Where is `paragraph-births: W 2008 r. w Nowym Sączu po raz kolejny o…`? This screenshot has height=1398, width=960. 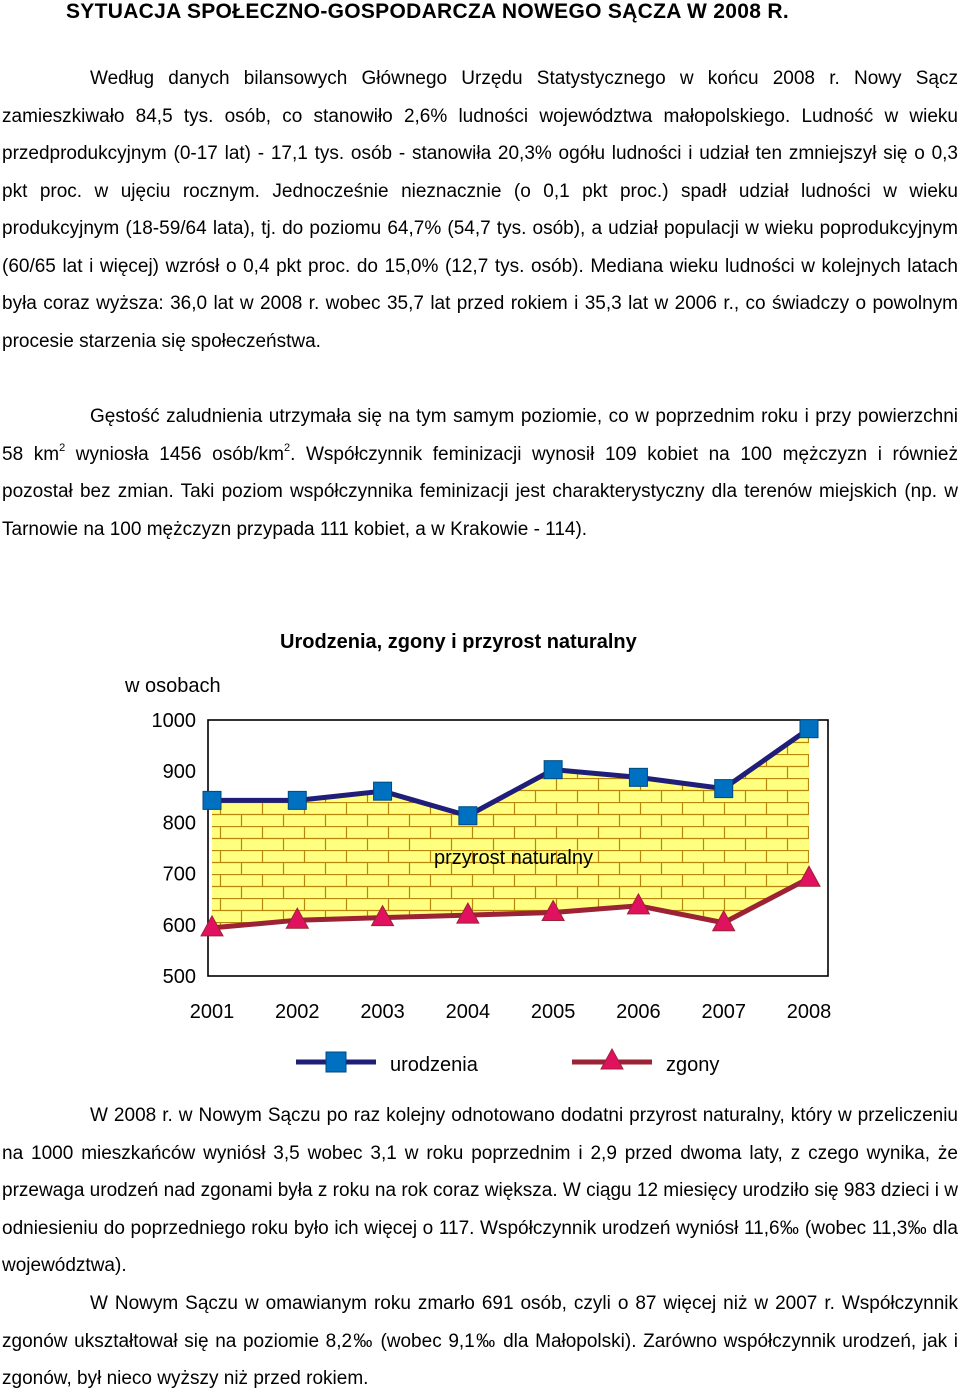 paragraph-births: W 2008 r. w Nowym Sączu po raz kolejny o… is located at coordinates (480, 1190).